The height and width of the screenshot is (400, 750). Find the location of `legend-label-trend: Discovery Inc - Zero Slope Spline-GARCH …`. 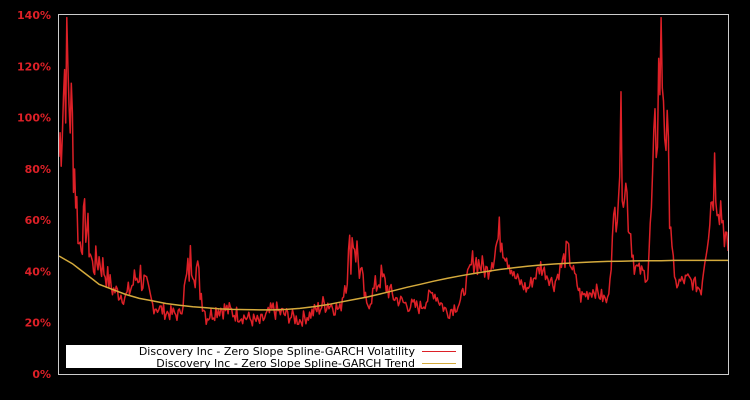

legend-label-trend: Discovery Inc - Zero Slope Spline-GARCH … is located at coordinates (285, 363).